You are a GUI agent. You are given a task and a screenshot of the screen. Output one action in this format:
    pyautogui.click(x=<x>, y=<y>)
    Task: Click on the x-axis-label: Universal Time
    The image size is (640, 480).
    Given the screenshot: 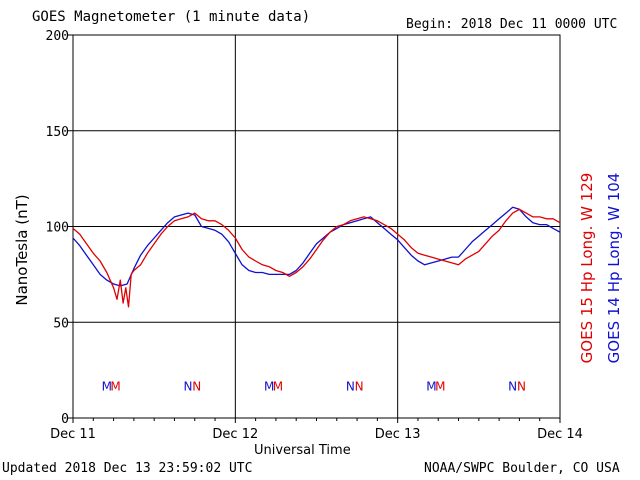 What is the action you would take?
    pyautogui.click(x=302, y=450)
    